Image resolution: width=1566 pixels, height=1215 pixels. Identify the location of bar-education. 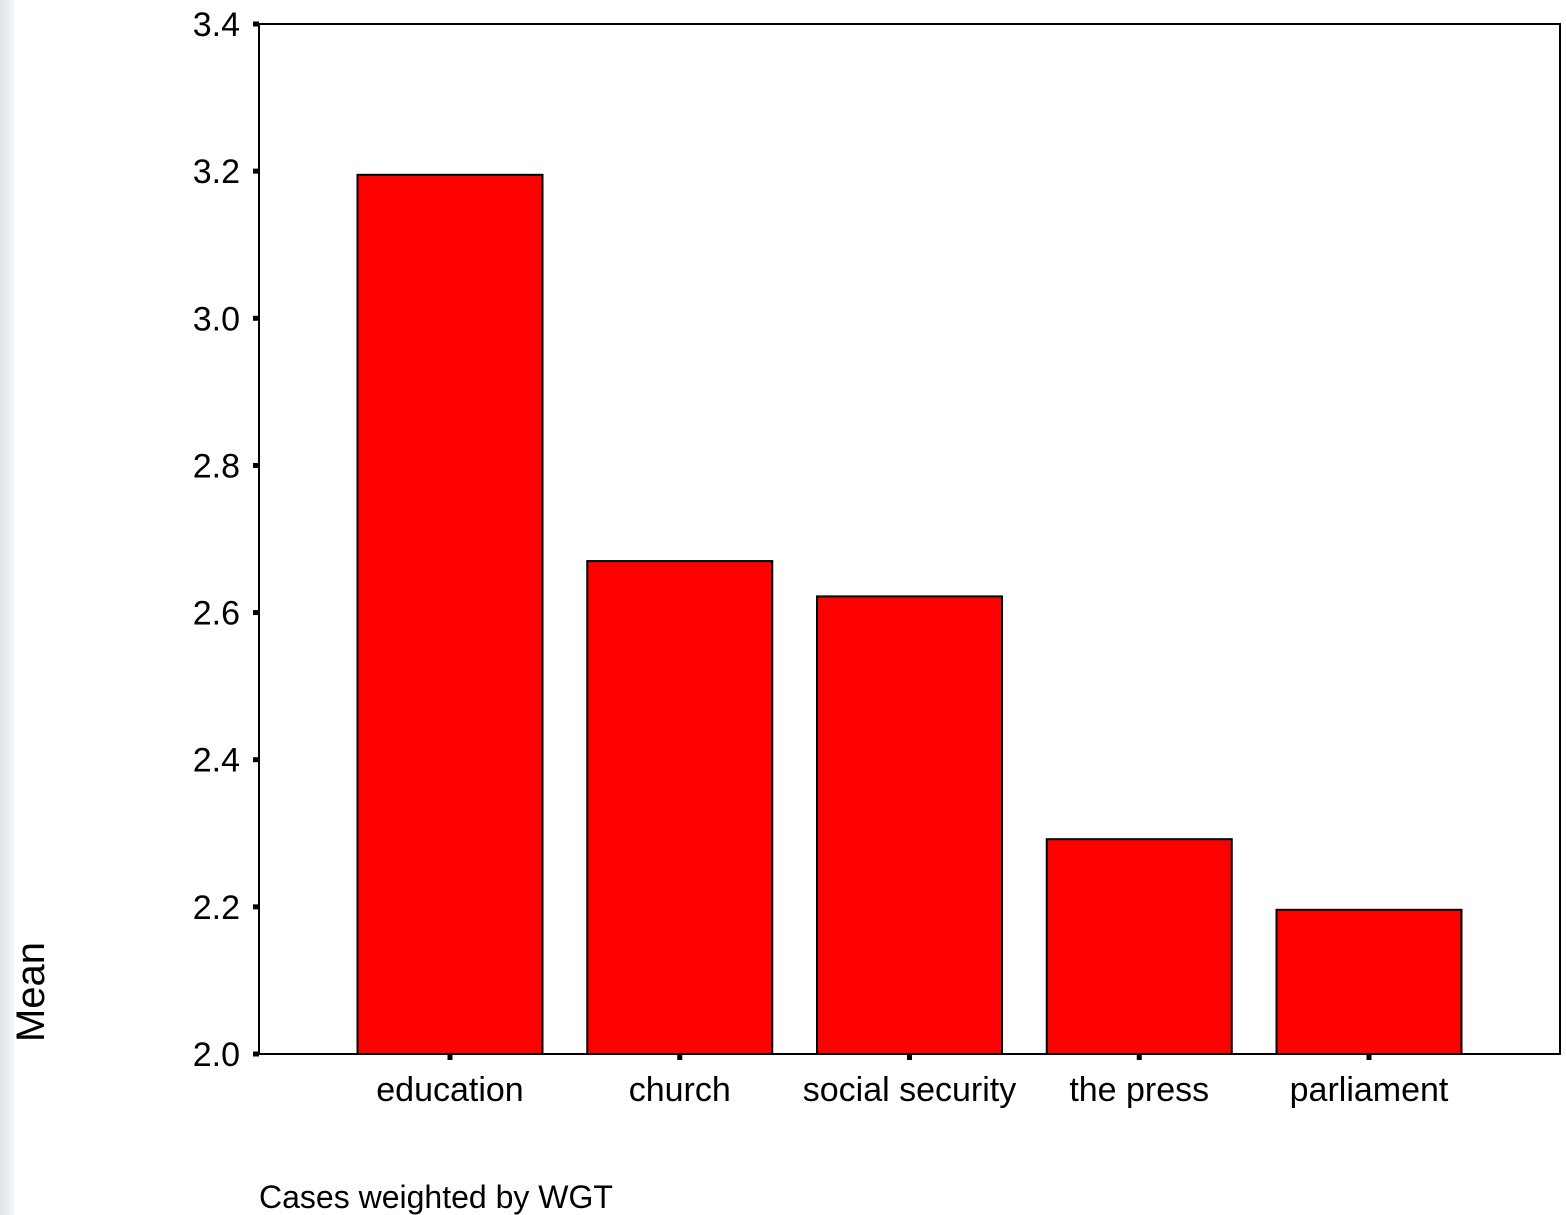
(450, 614).